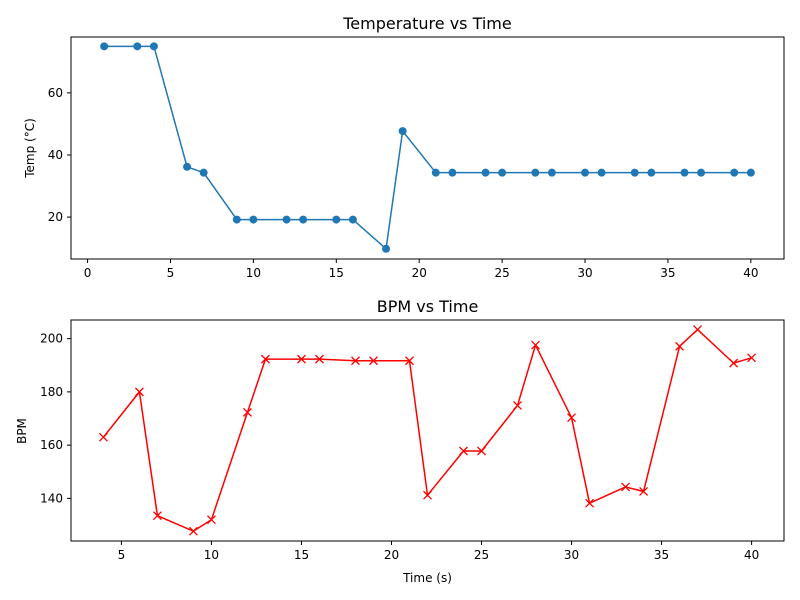 Image resolution: width=800 pixels, height=600 pixels. Describe the element at coordinates (336, 273) in the screenshot. I see `temperature-x-tick-label: 15` at that location.